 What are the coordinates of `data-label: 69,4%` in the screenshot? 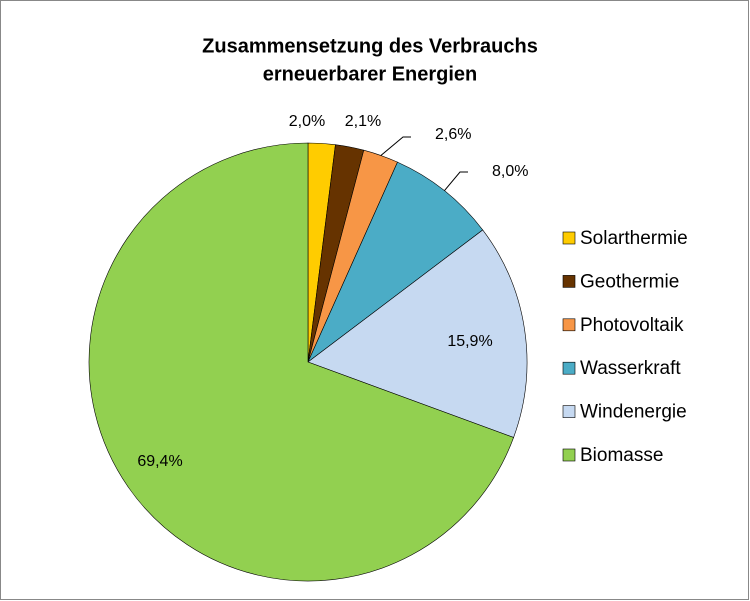 It's located at (159, 461).